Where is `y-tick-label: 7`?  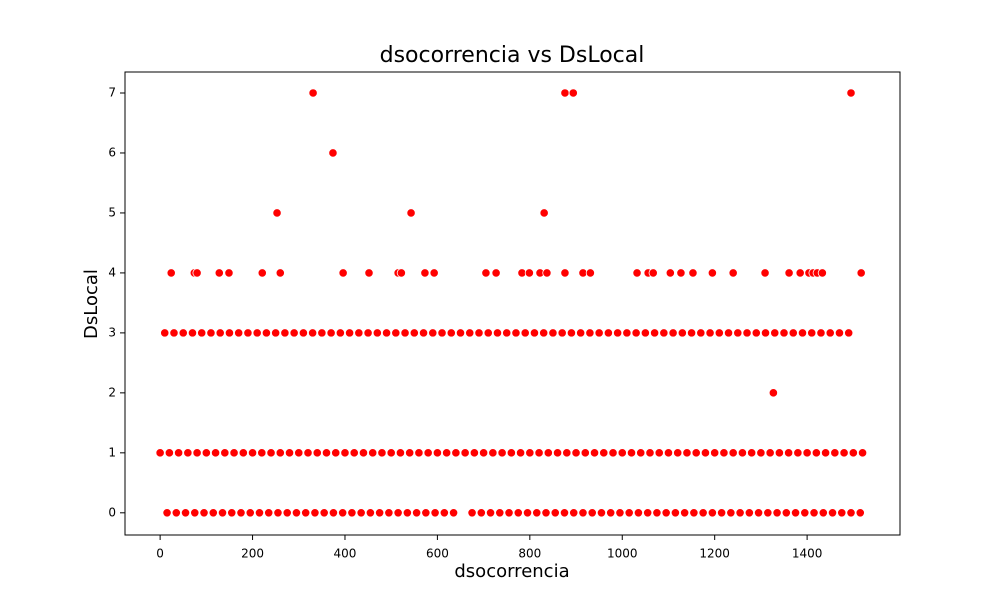
y-tick-label: 7 is located at coordinates (112, 92).